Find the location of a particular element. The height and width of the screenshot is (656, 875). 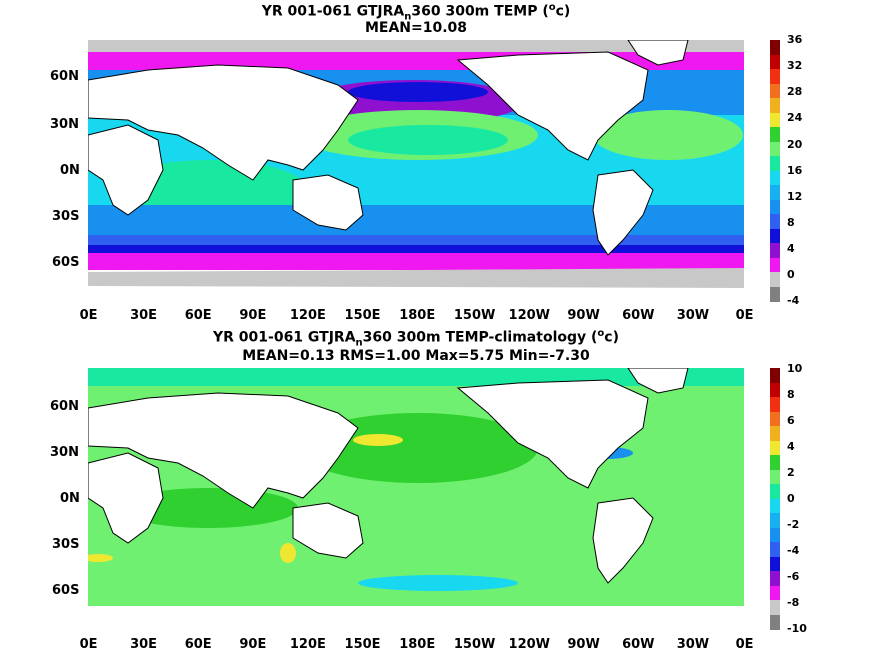

cb2-label: 6 is located at coordinates (791, 420).